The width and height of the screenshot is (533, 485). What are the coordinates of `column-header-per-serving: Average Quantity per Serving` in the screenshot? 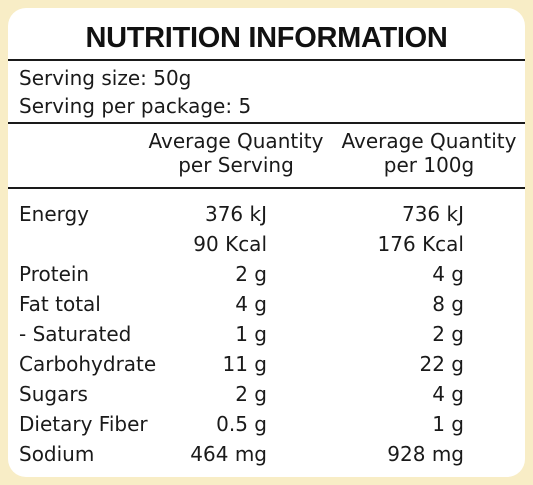 It's located at (236, 153).